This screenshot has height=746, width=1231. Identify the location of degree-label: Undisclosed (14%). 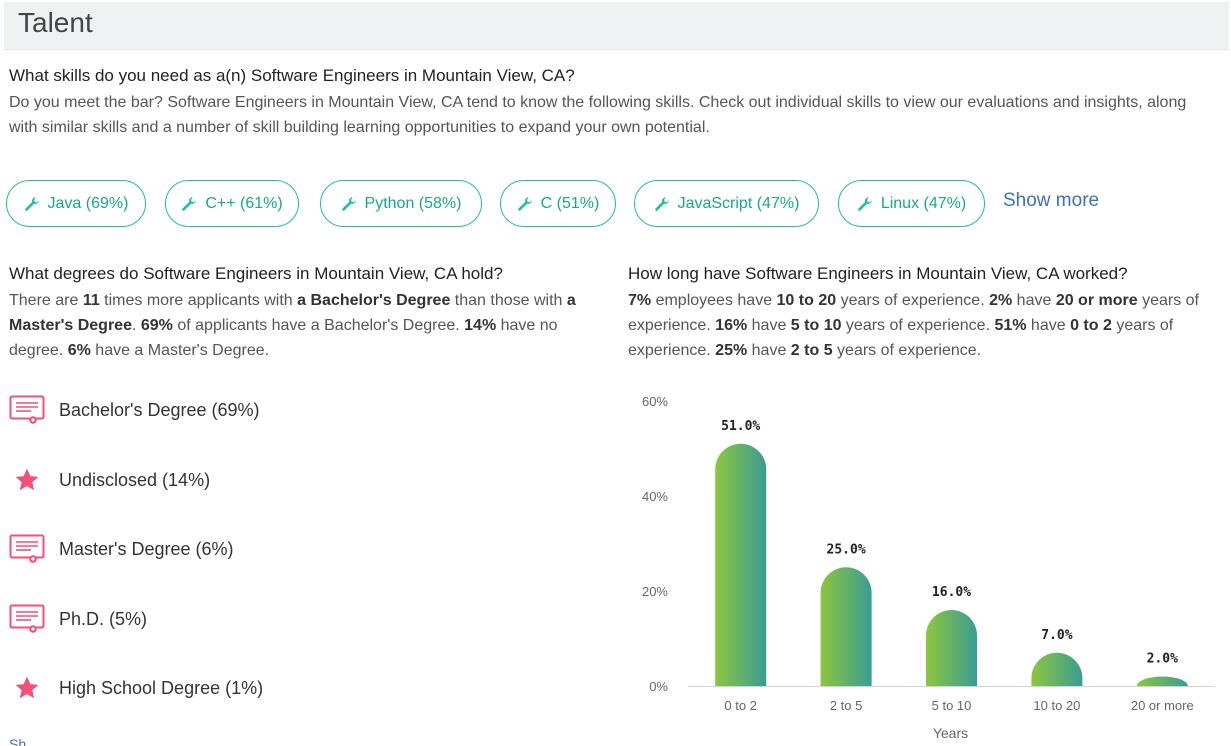
(135, 479).